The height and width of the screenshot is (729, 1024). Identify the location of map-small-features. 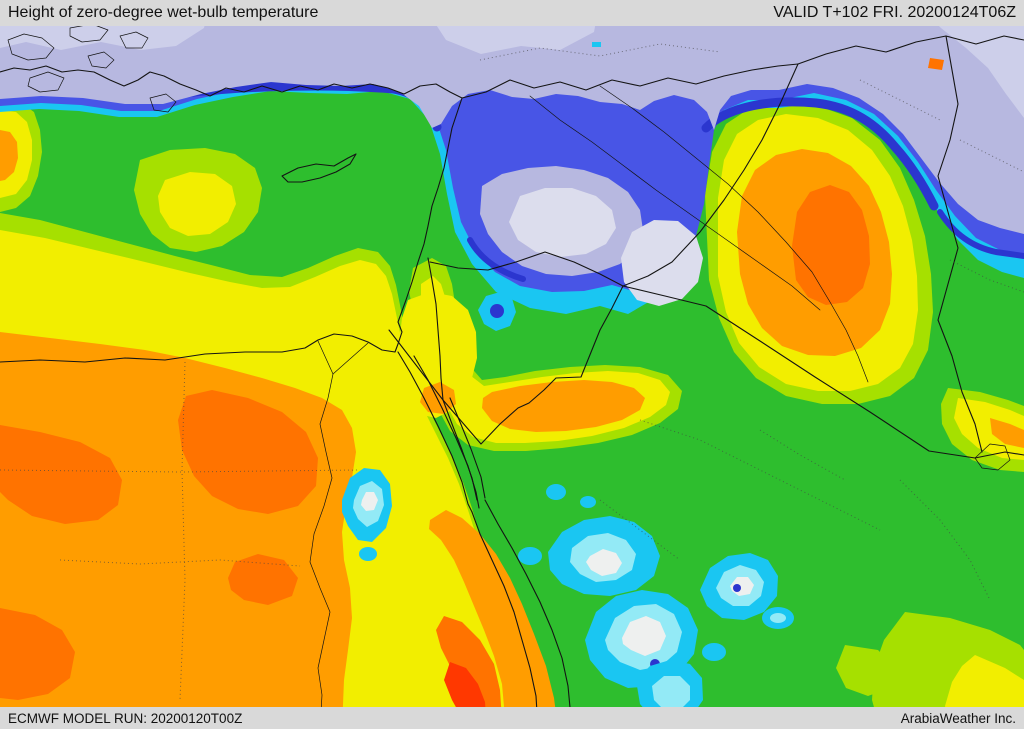
(768, 56).